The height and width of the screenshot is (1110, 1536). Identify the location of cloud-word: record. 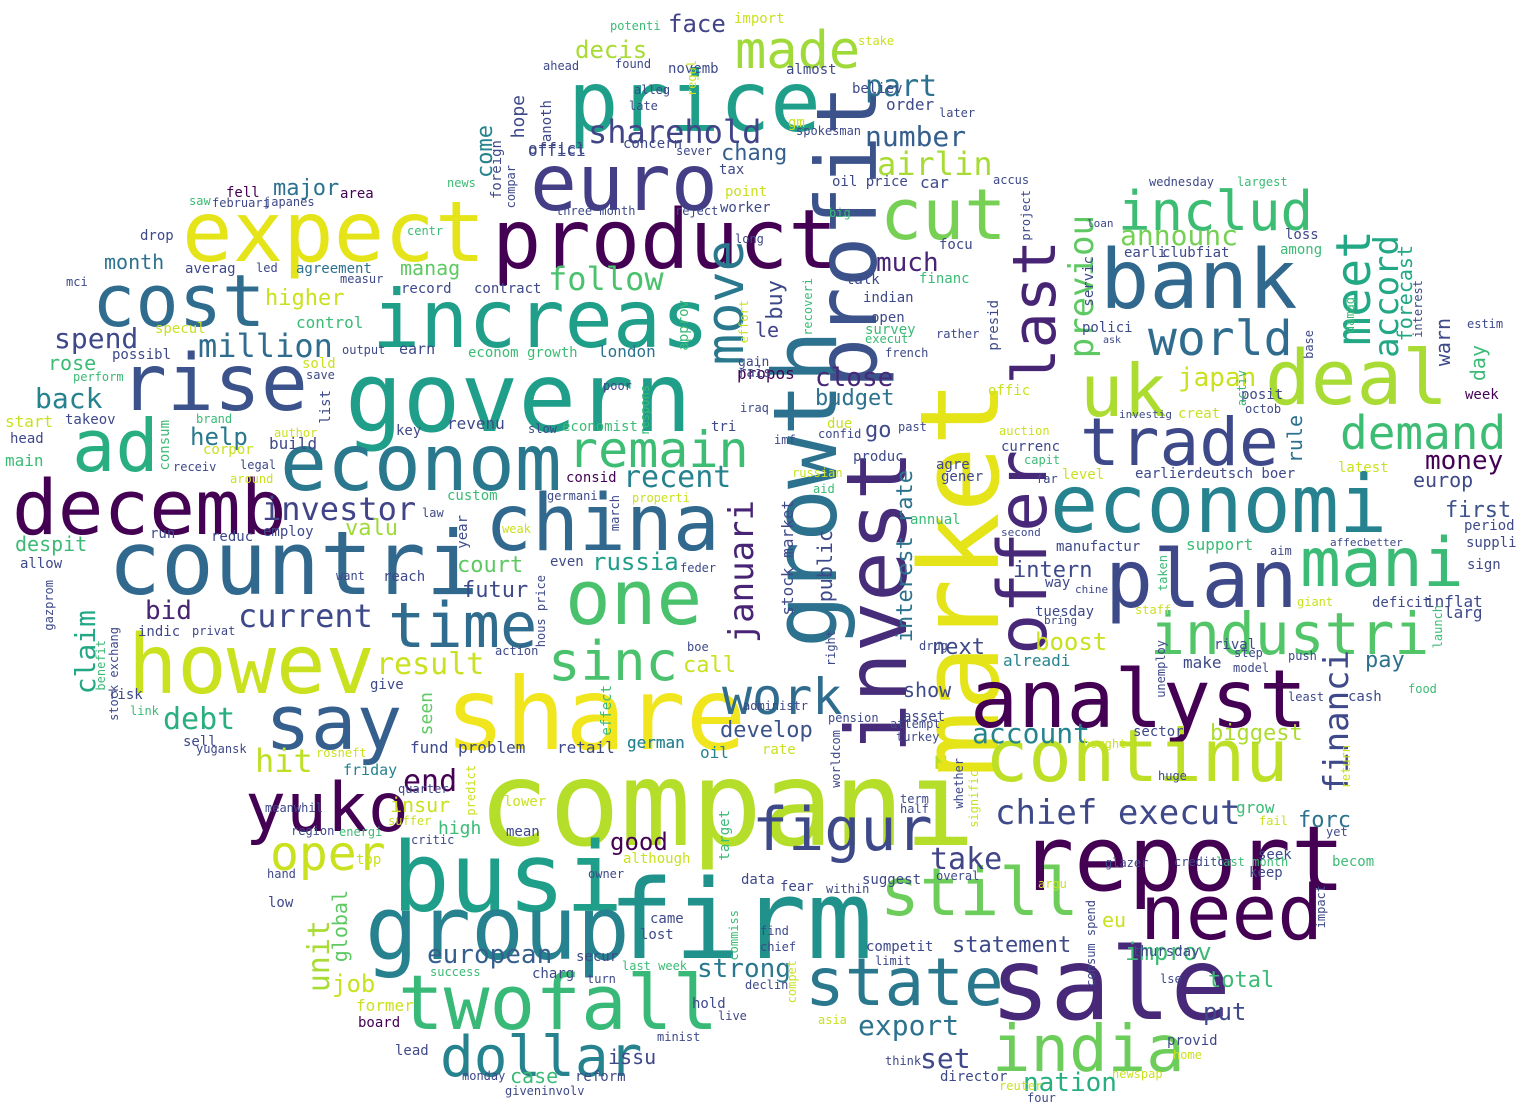
(426, 289).